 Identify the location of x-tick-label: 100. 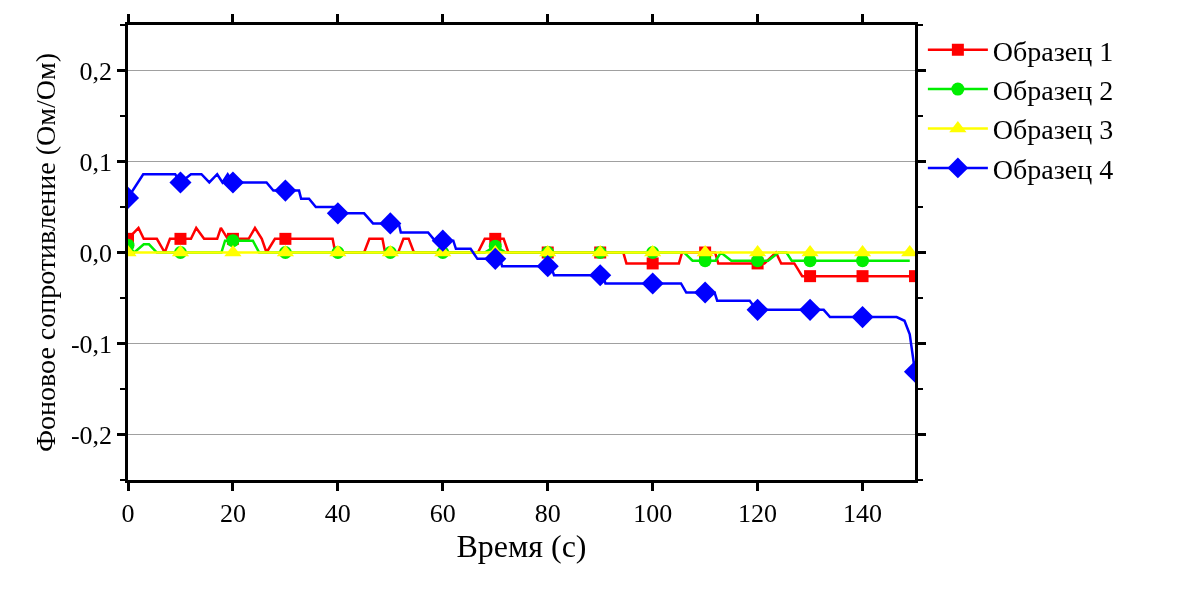
(653, 513).